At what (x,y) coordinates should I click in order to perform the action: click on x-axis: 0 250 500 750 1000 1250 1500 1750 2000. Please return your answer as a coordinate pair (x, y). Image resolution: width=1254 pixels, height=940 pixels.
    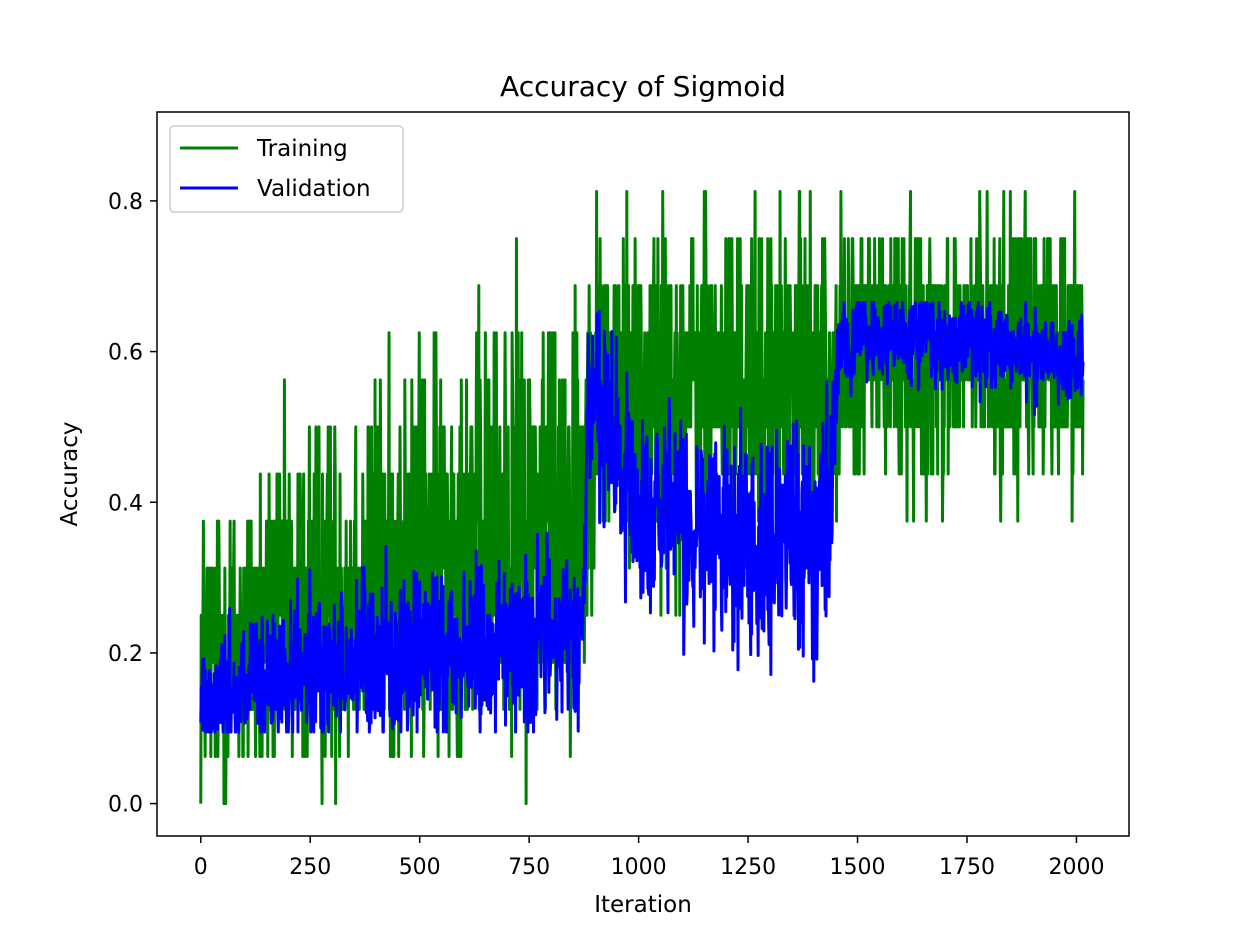
    Looking at the image, I should click on (649, 858).